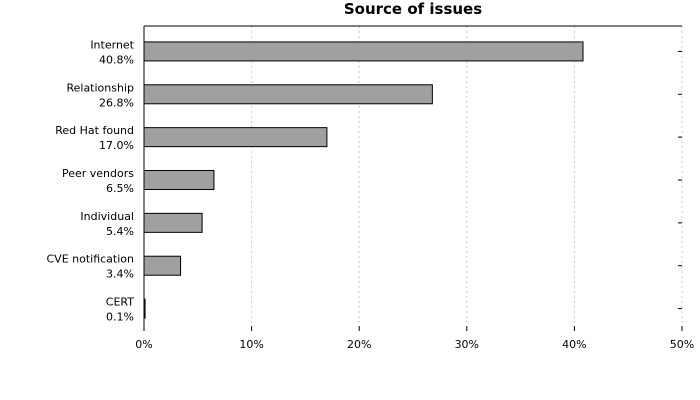 The height and width of the screenshot is (400, 700). I want to click on category-label: Internet, so click(112, 44).